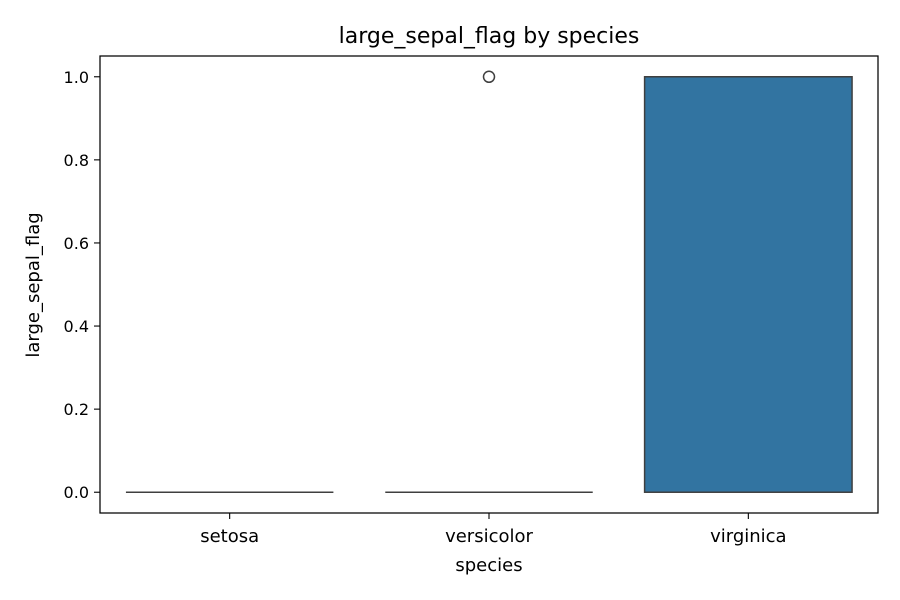  I want to click on y-tick-label: 0.2, so click(76, 409).